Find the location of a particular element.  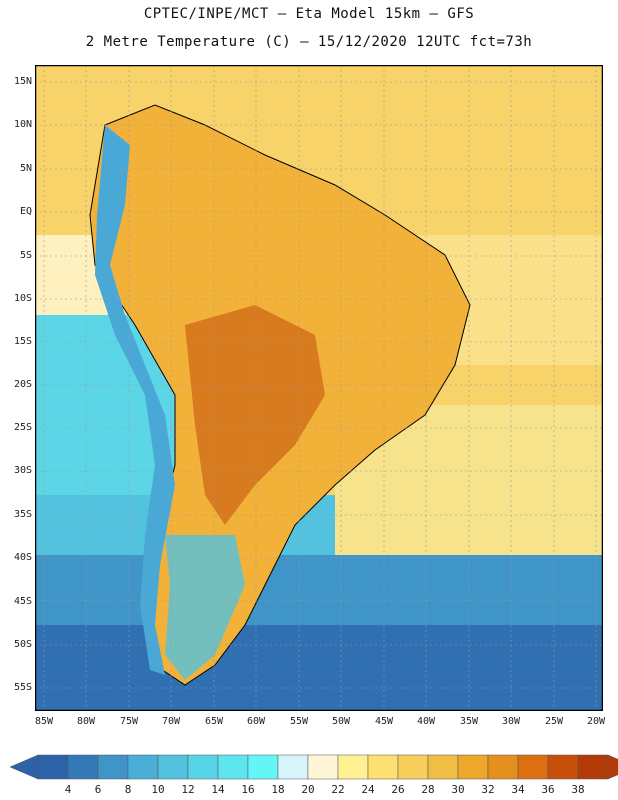

lon-tick: 75W is located at coordinates (129, 721).